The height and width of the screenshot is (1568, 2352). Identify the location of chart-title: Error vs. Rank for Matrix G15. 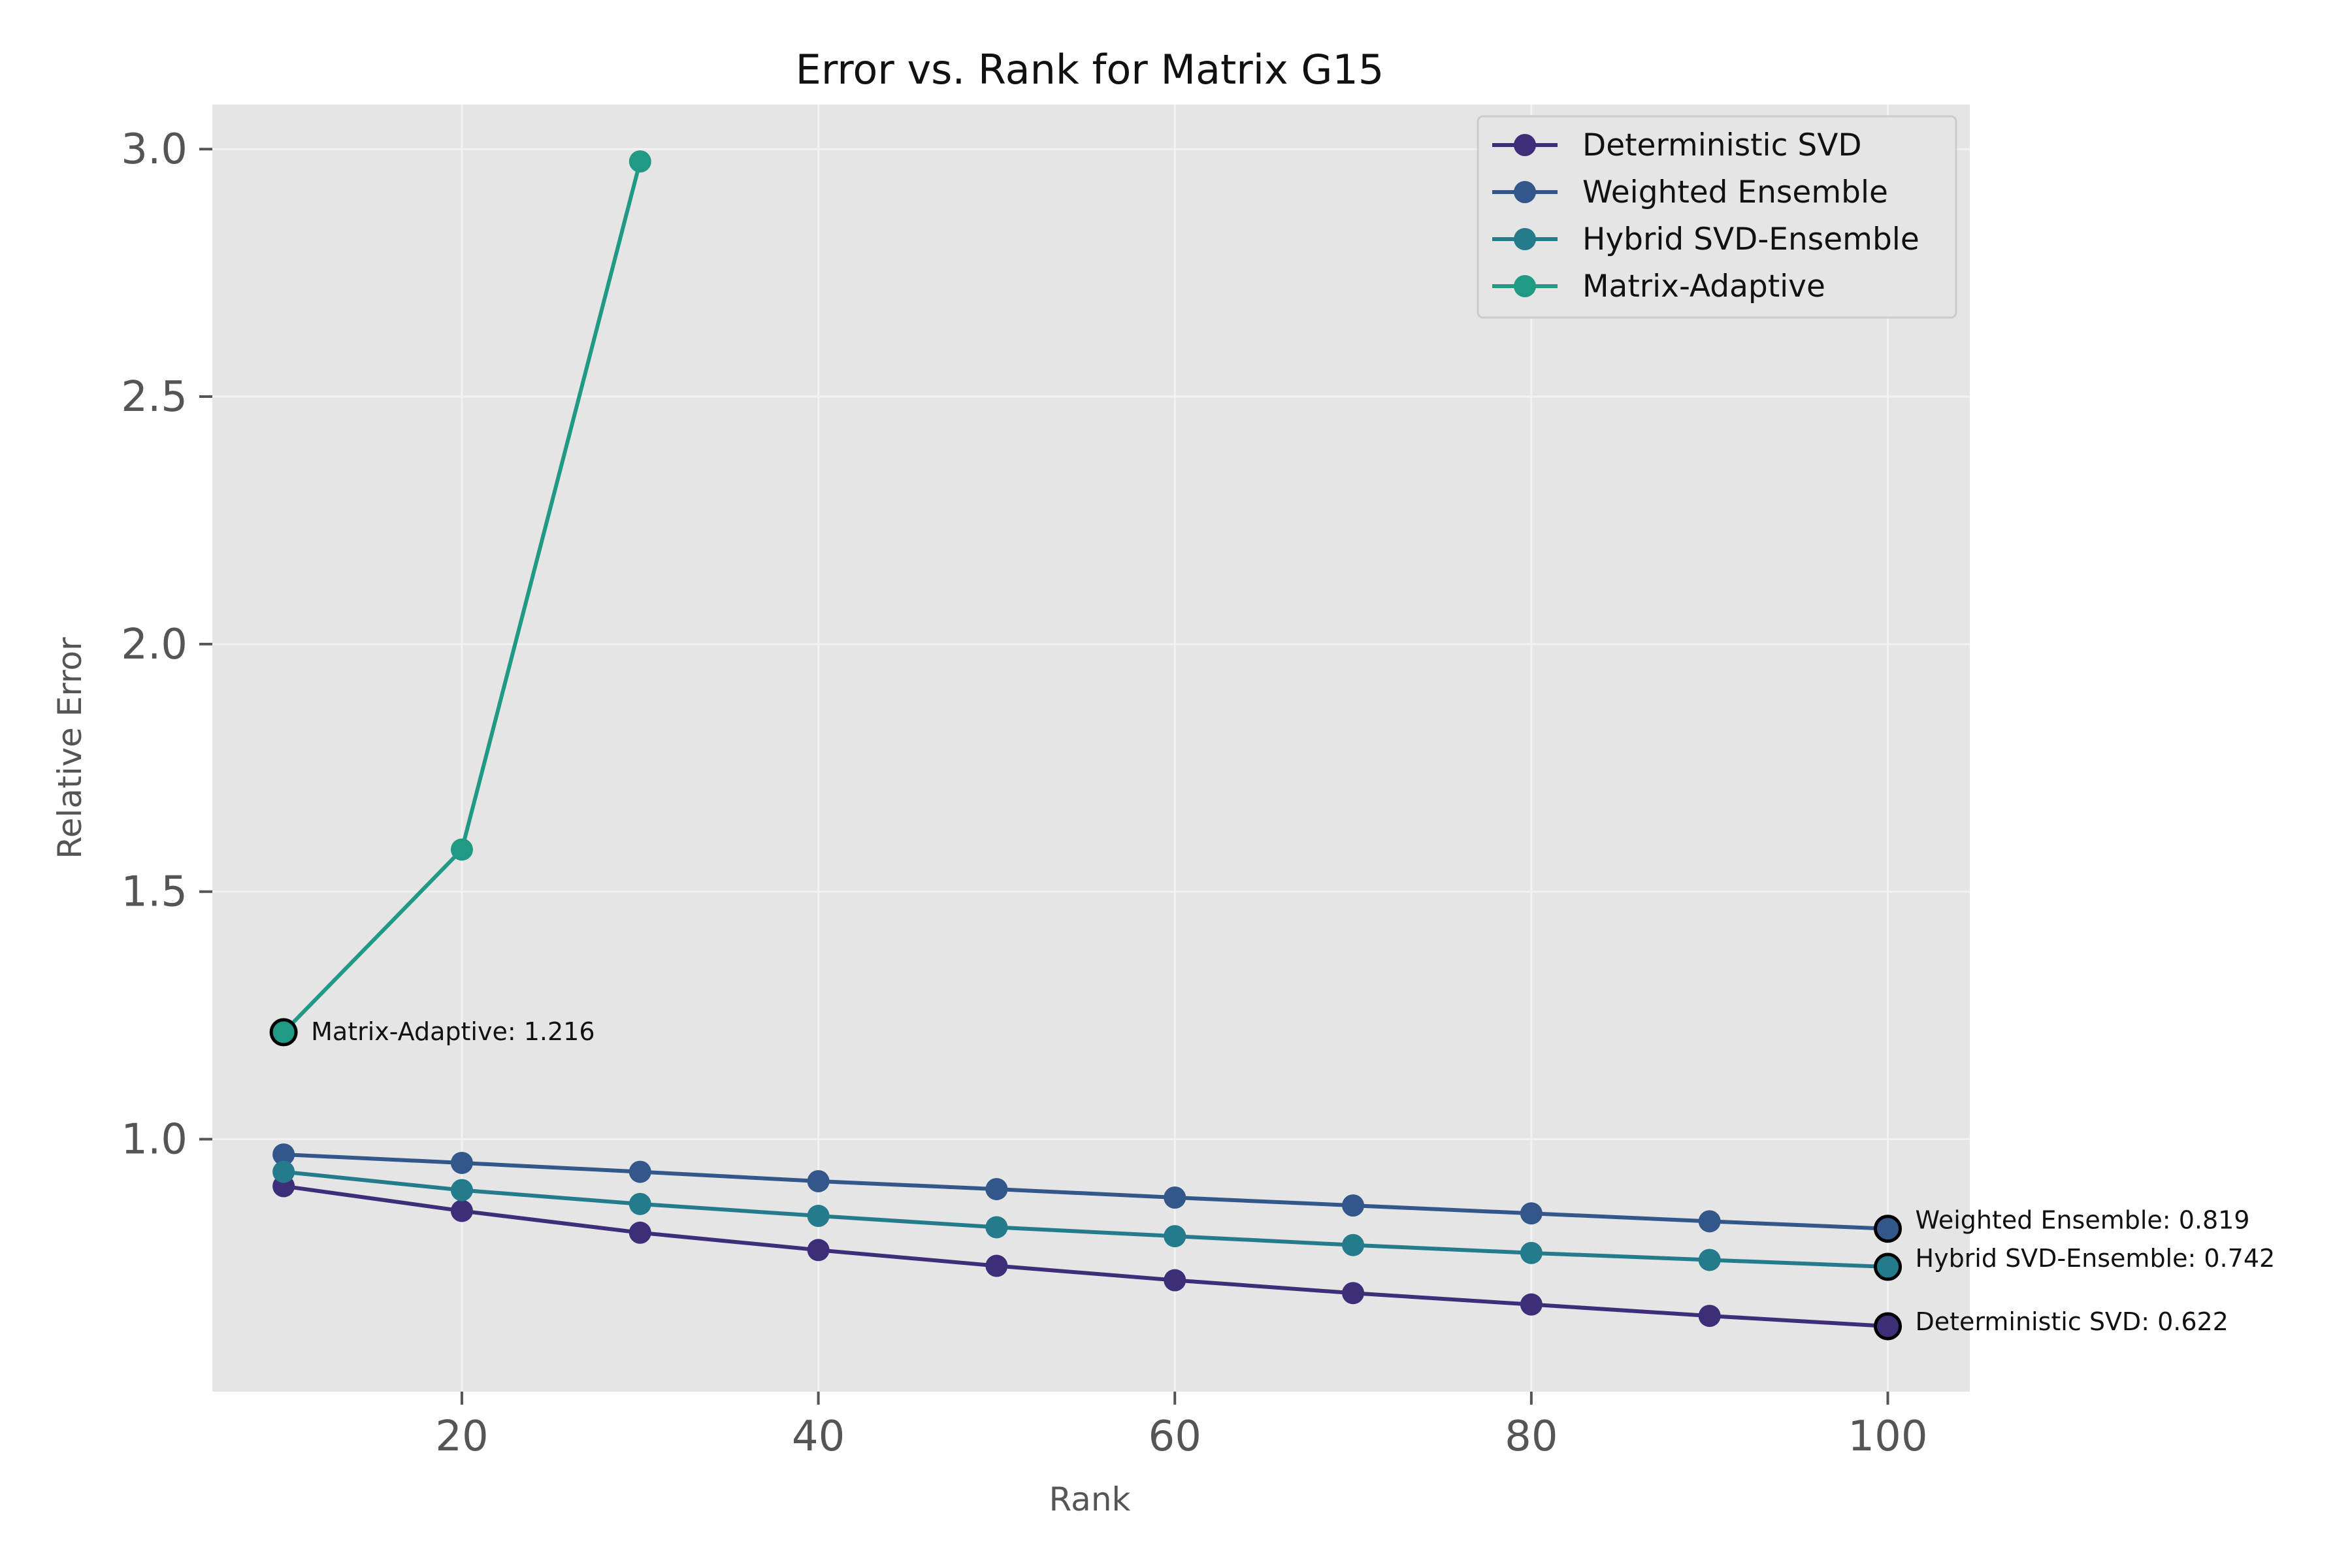
(1090, 69).